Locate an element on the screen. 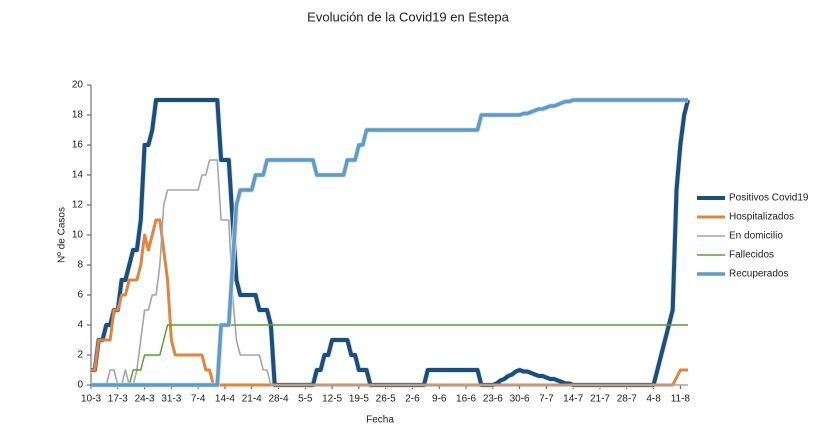  x-tick-label: 31-3 is located at coordinates (171, 399).